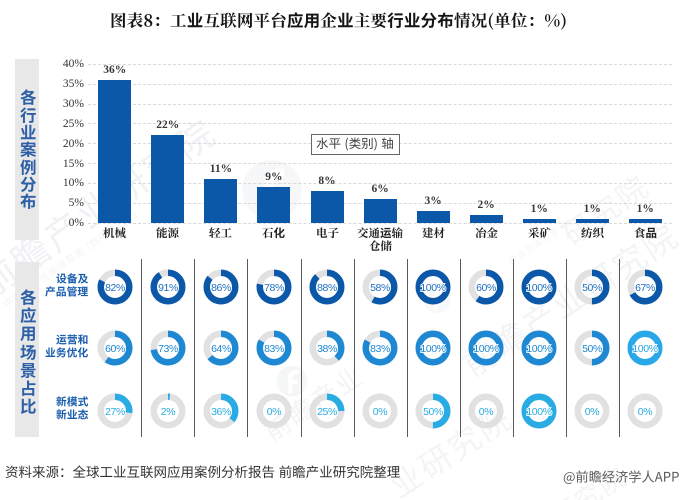  I want to click on svg-text: 36%, so click(221, 412).